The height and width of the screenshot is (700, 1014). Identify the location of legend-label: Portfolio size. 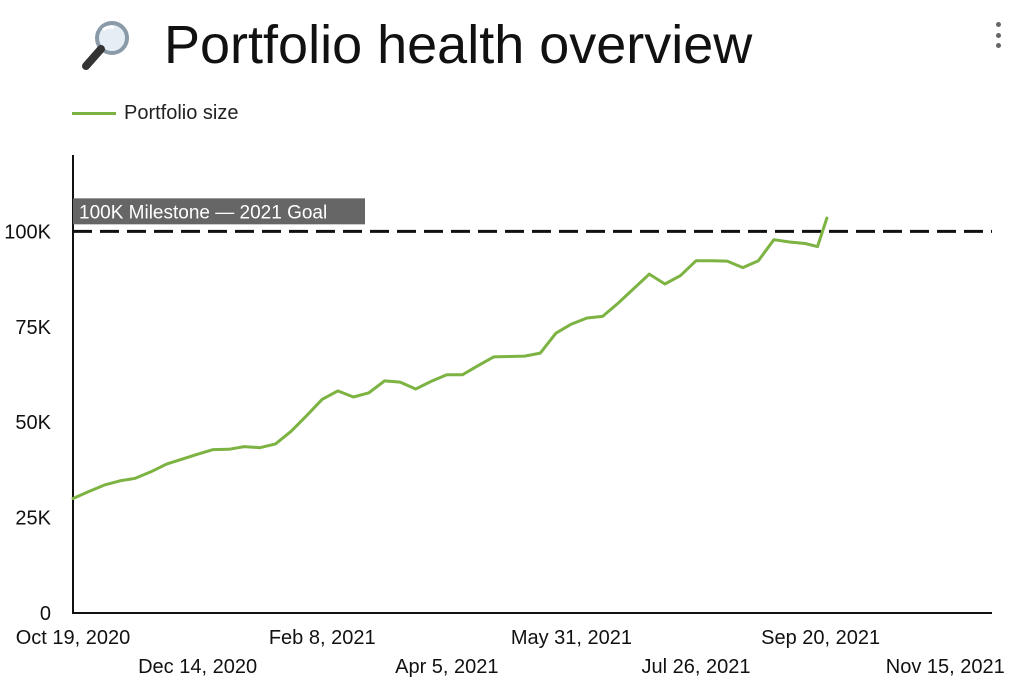
(181, 113).